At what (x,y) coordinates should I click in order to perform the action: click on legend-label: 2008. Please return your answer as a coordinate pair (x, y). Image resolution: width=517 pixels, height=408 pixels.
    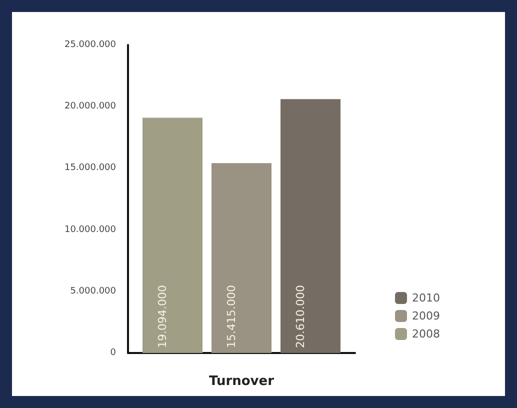
    Looking at the image, I should click on (426, 334).